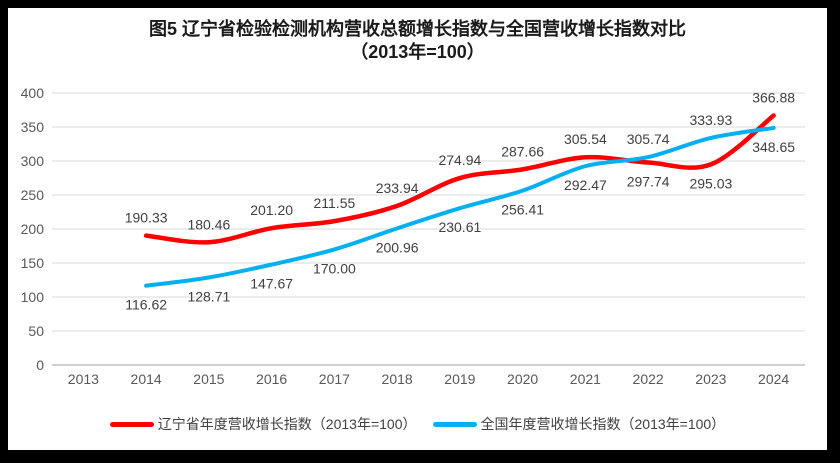  Describe the element at coordinates (36, 331) in the screenshot. I see `y-tick-label: 50` at that location.